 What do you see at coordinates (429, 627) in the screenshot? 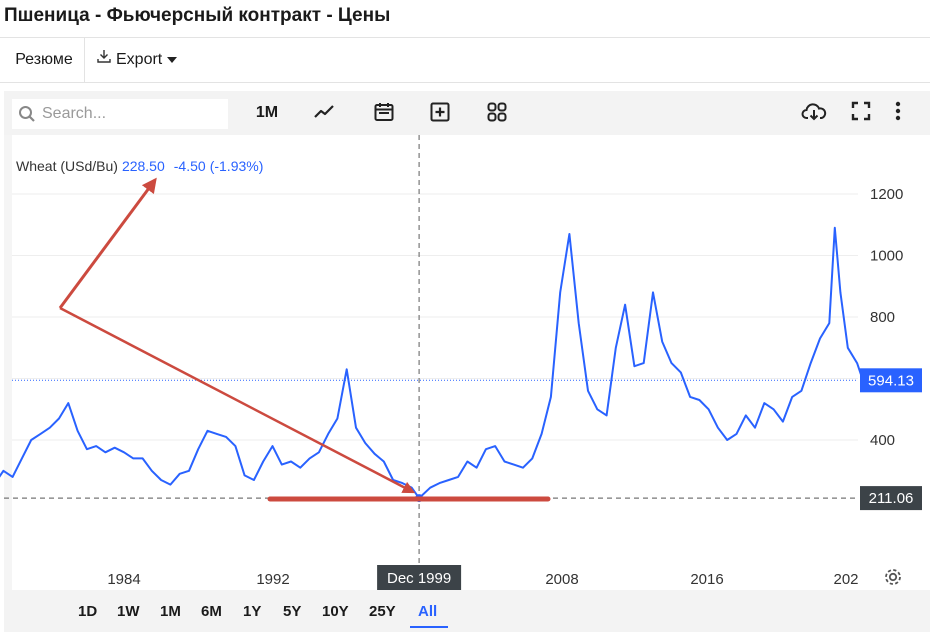
I see `active-range-underline` at bounding box center [429, 627].